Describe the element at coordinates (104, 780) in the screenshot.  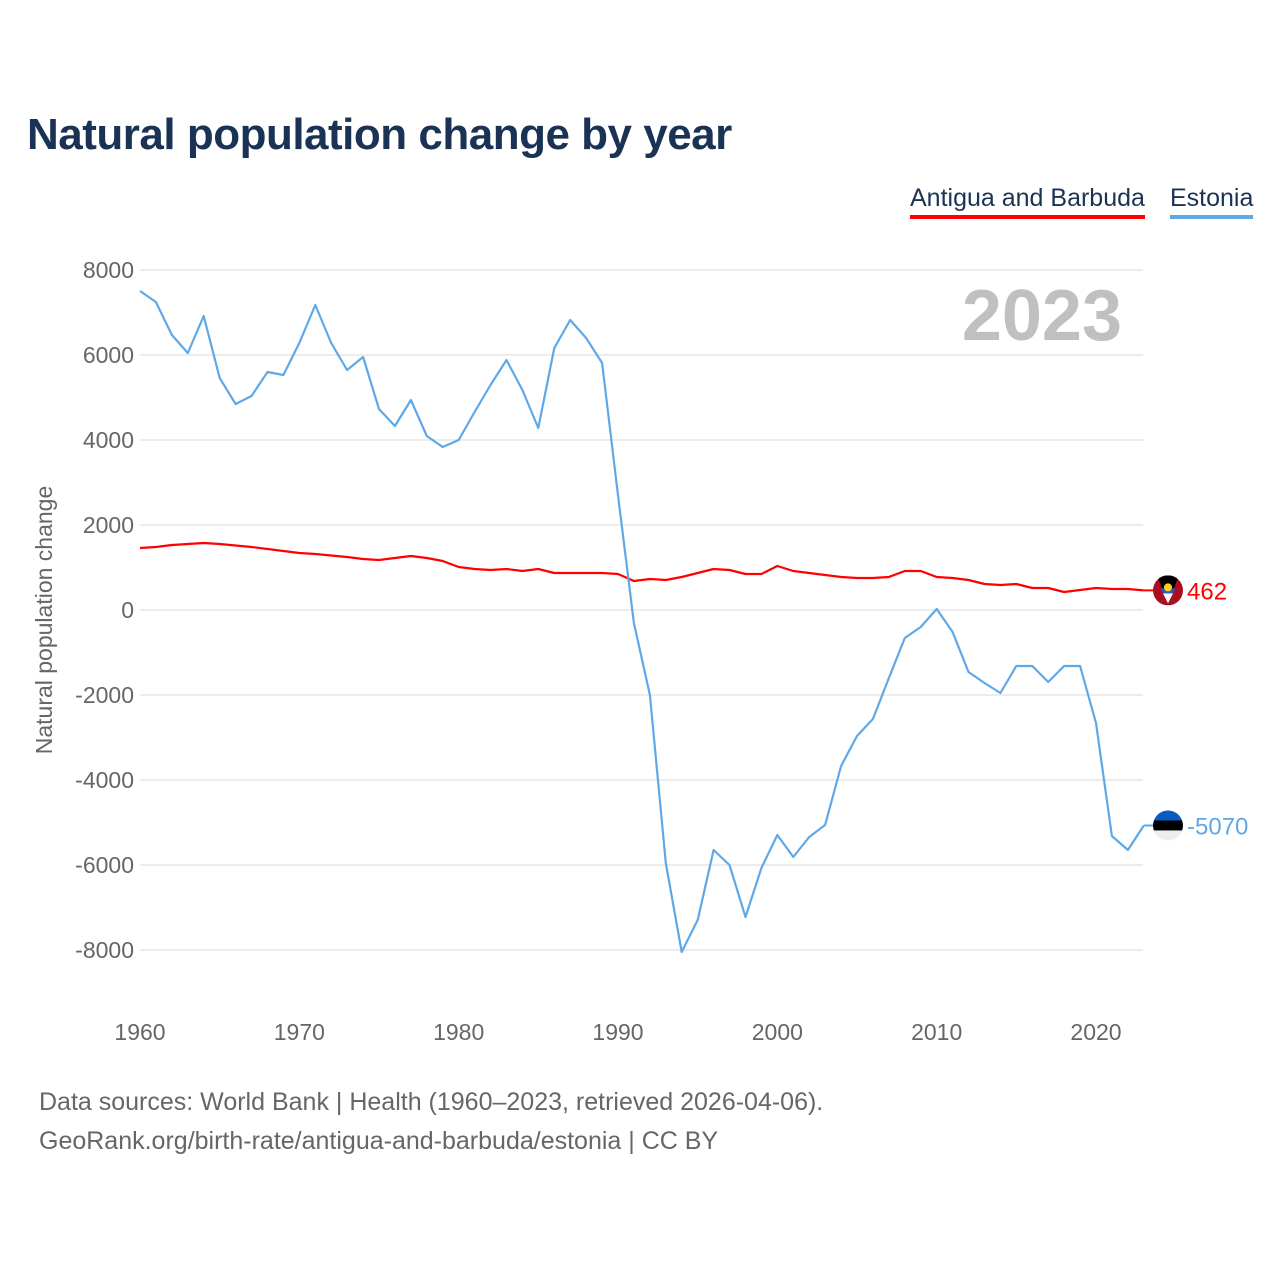
I see `y-tick-label: -4000` at that location.